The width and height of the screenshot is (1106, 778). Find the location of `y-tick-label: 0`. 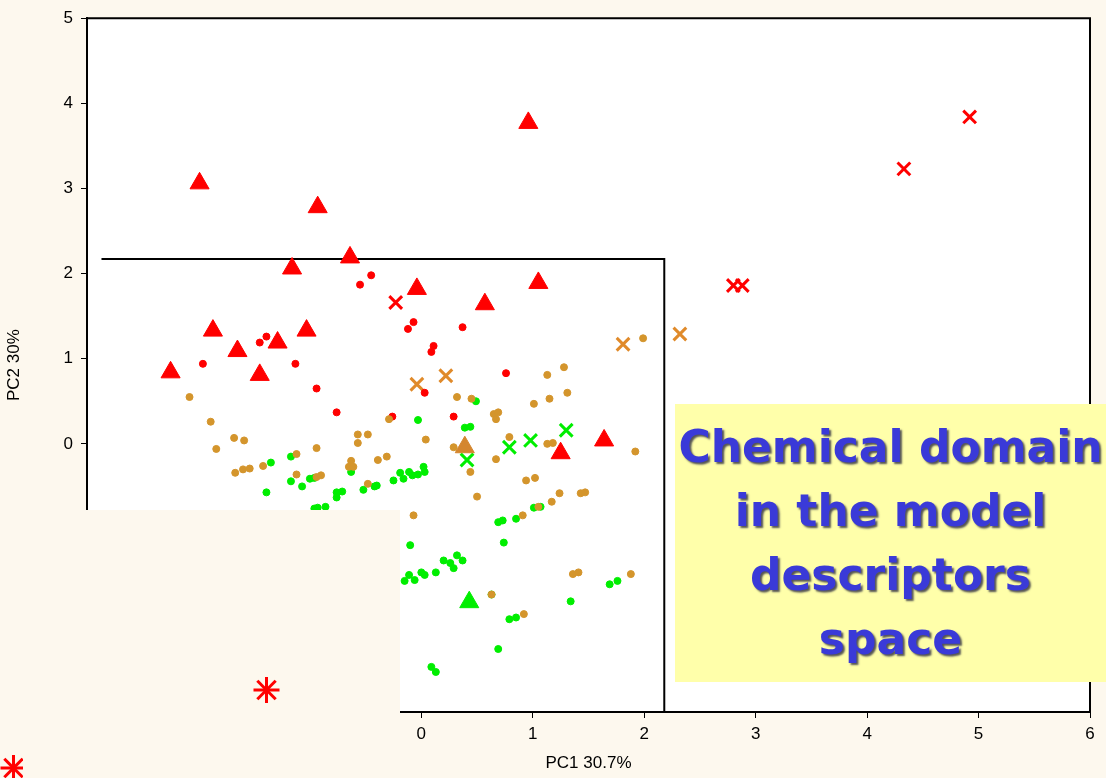

y-tick-label: 0 is located at coordinates (68, 443).